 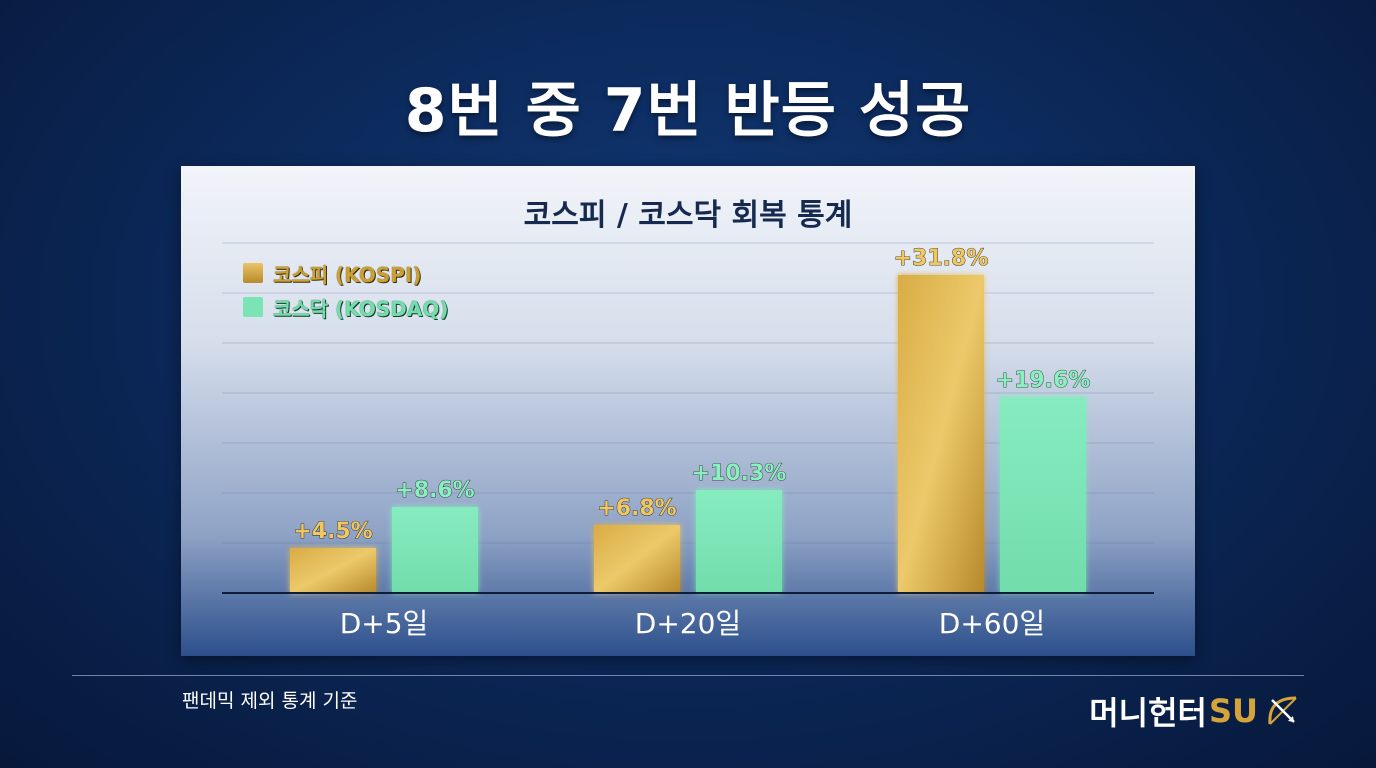 I want to click on legend-label-kosdaq: 코스닥 (KOSDAQ), so click(x=361, y=308).